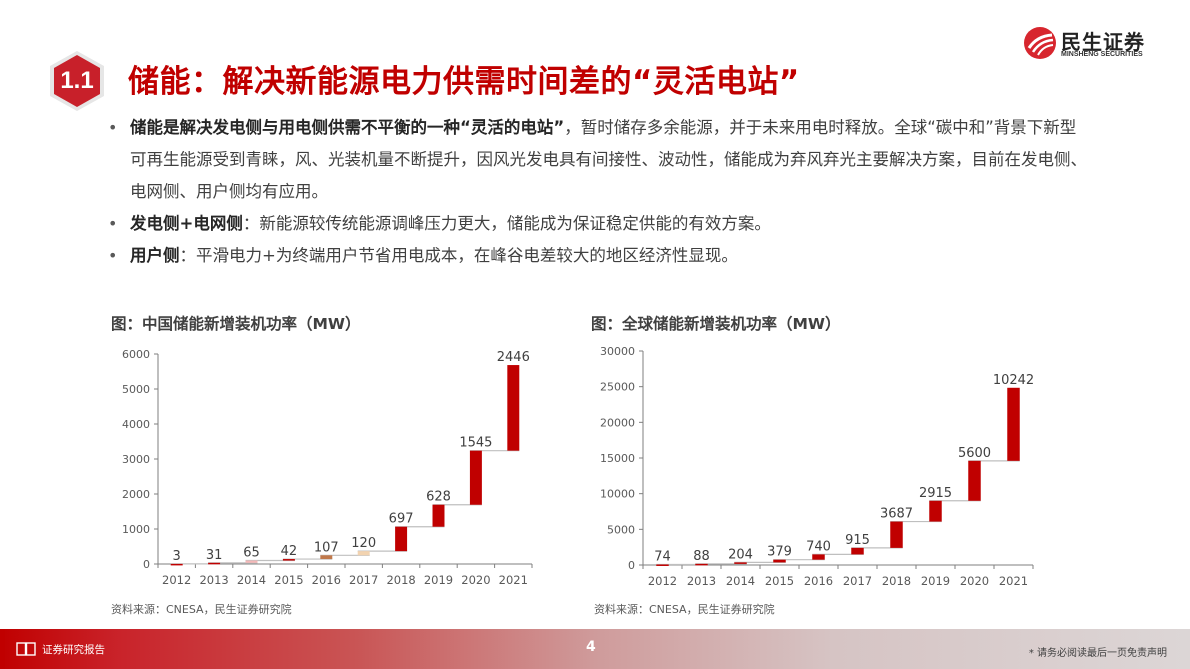 The image size is (1190, 669). I want to click on disclaimer: * 请务必阅读最后一页免责声明, so click(1097, 653).